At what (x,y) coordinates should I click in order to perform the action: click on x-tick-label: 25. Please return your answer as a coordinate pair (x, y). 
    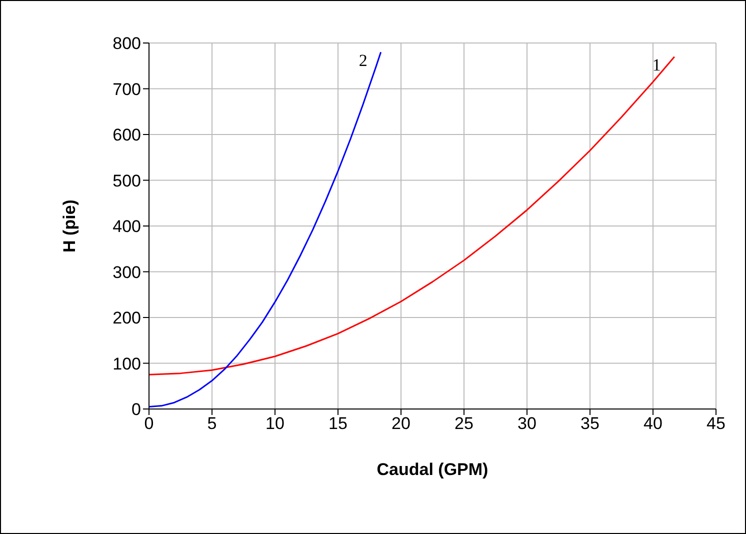
    Looking at the image, I should click on (464, 424).